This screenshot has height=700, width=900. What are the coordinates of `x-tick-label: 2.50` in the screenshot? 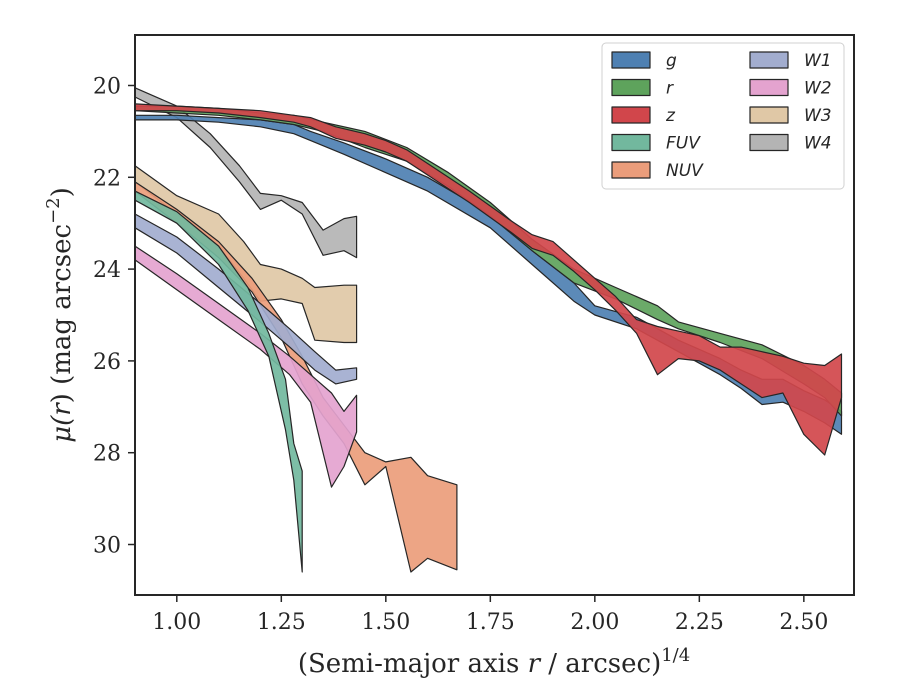 It's located at (803, 622).